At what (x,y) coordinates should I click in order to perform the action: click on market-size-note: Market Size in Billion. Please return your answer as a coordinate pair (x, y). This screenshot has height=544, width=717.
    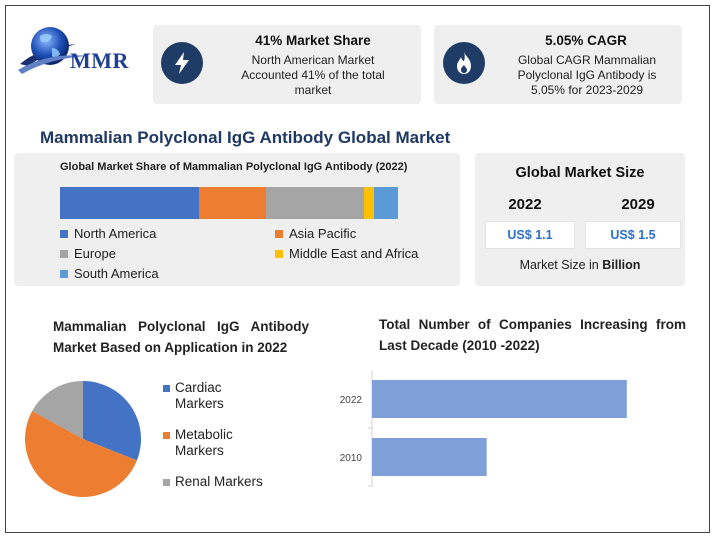
    Looking at the image, I should click on (580, 265).